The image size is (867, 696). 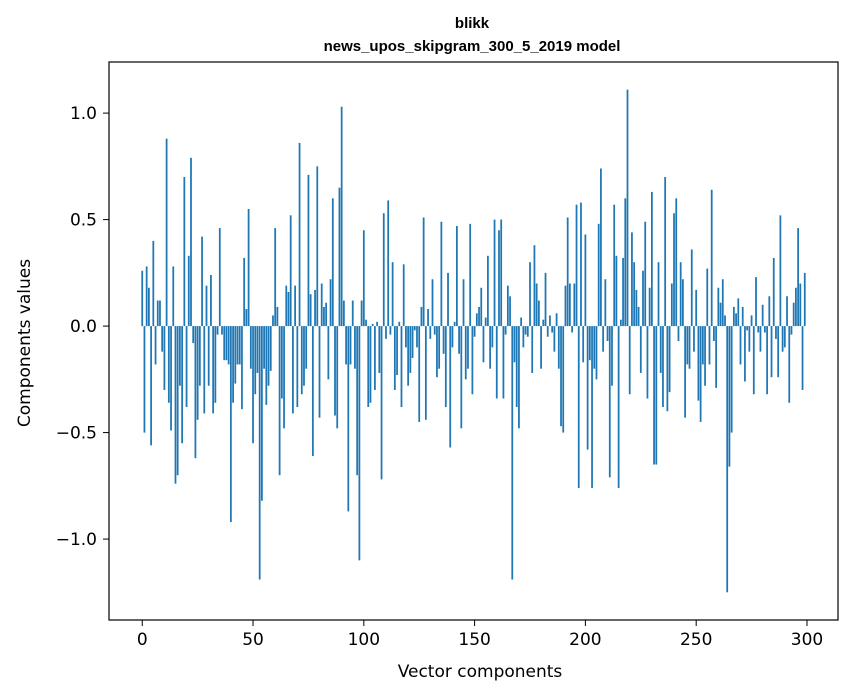 What do you see at coordinates (474, 640) in the screenshot?
I see `x-tick-label: 150` at bounding box center [474, 640].